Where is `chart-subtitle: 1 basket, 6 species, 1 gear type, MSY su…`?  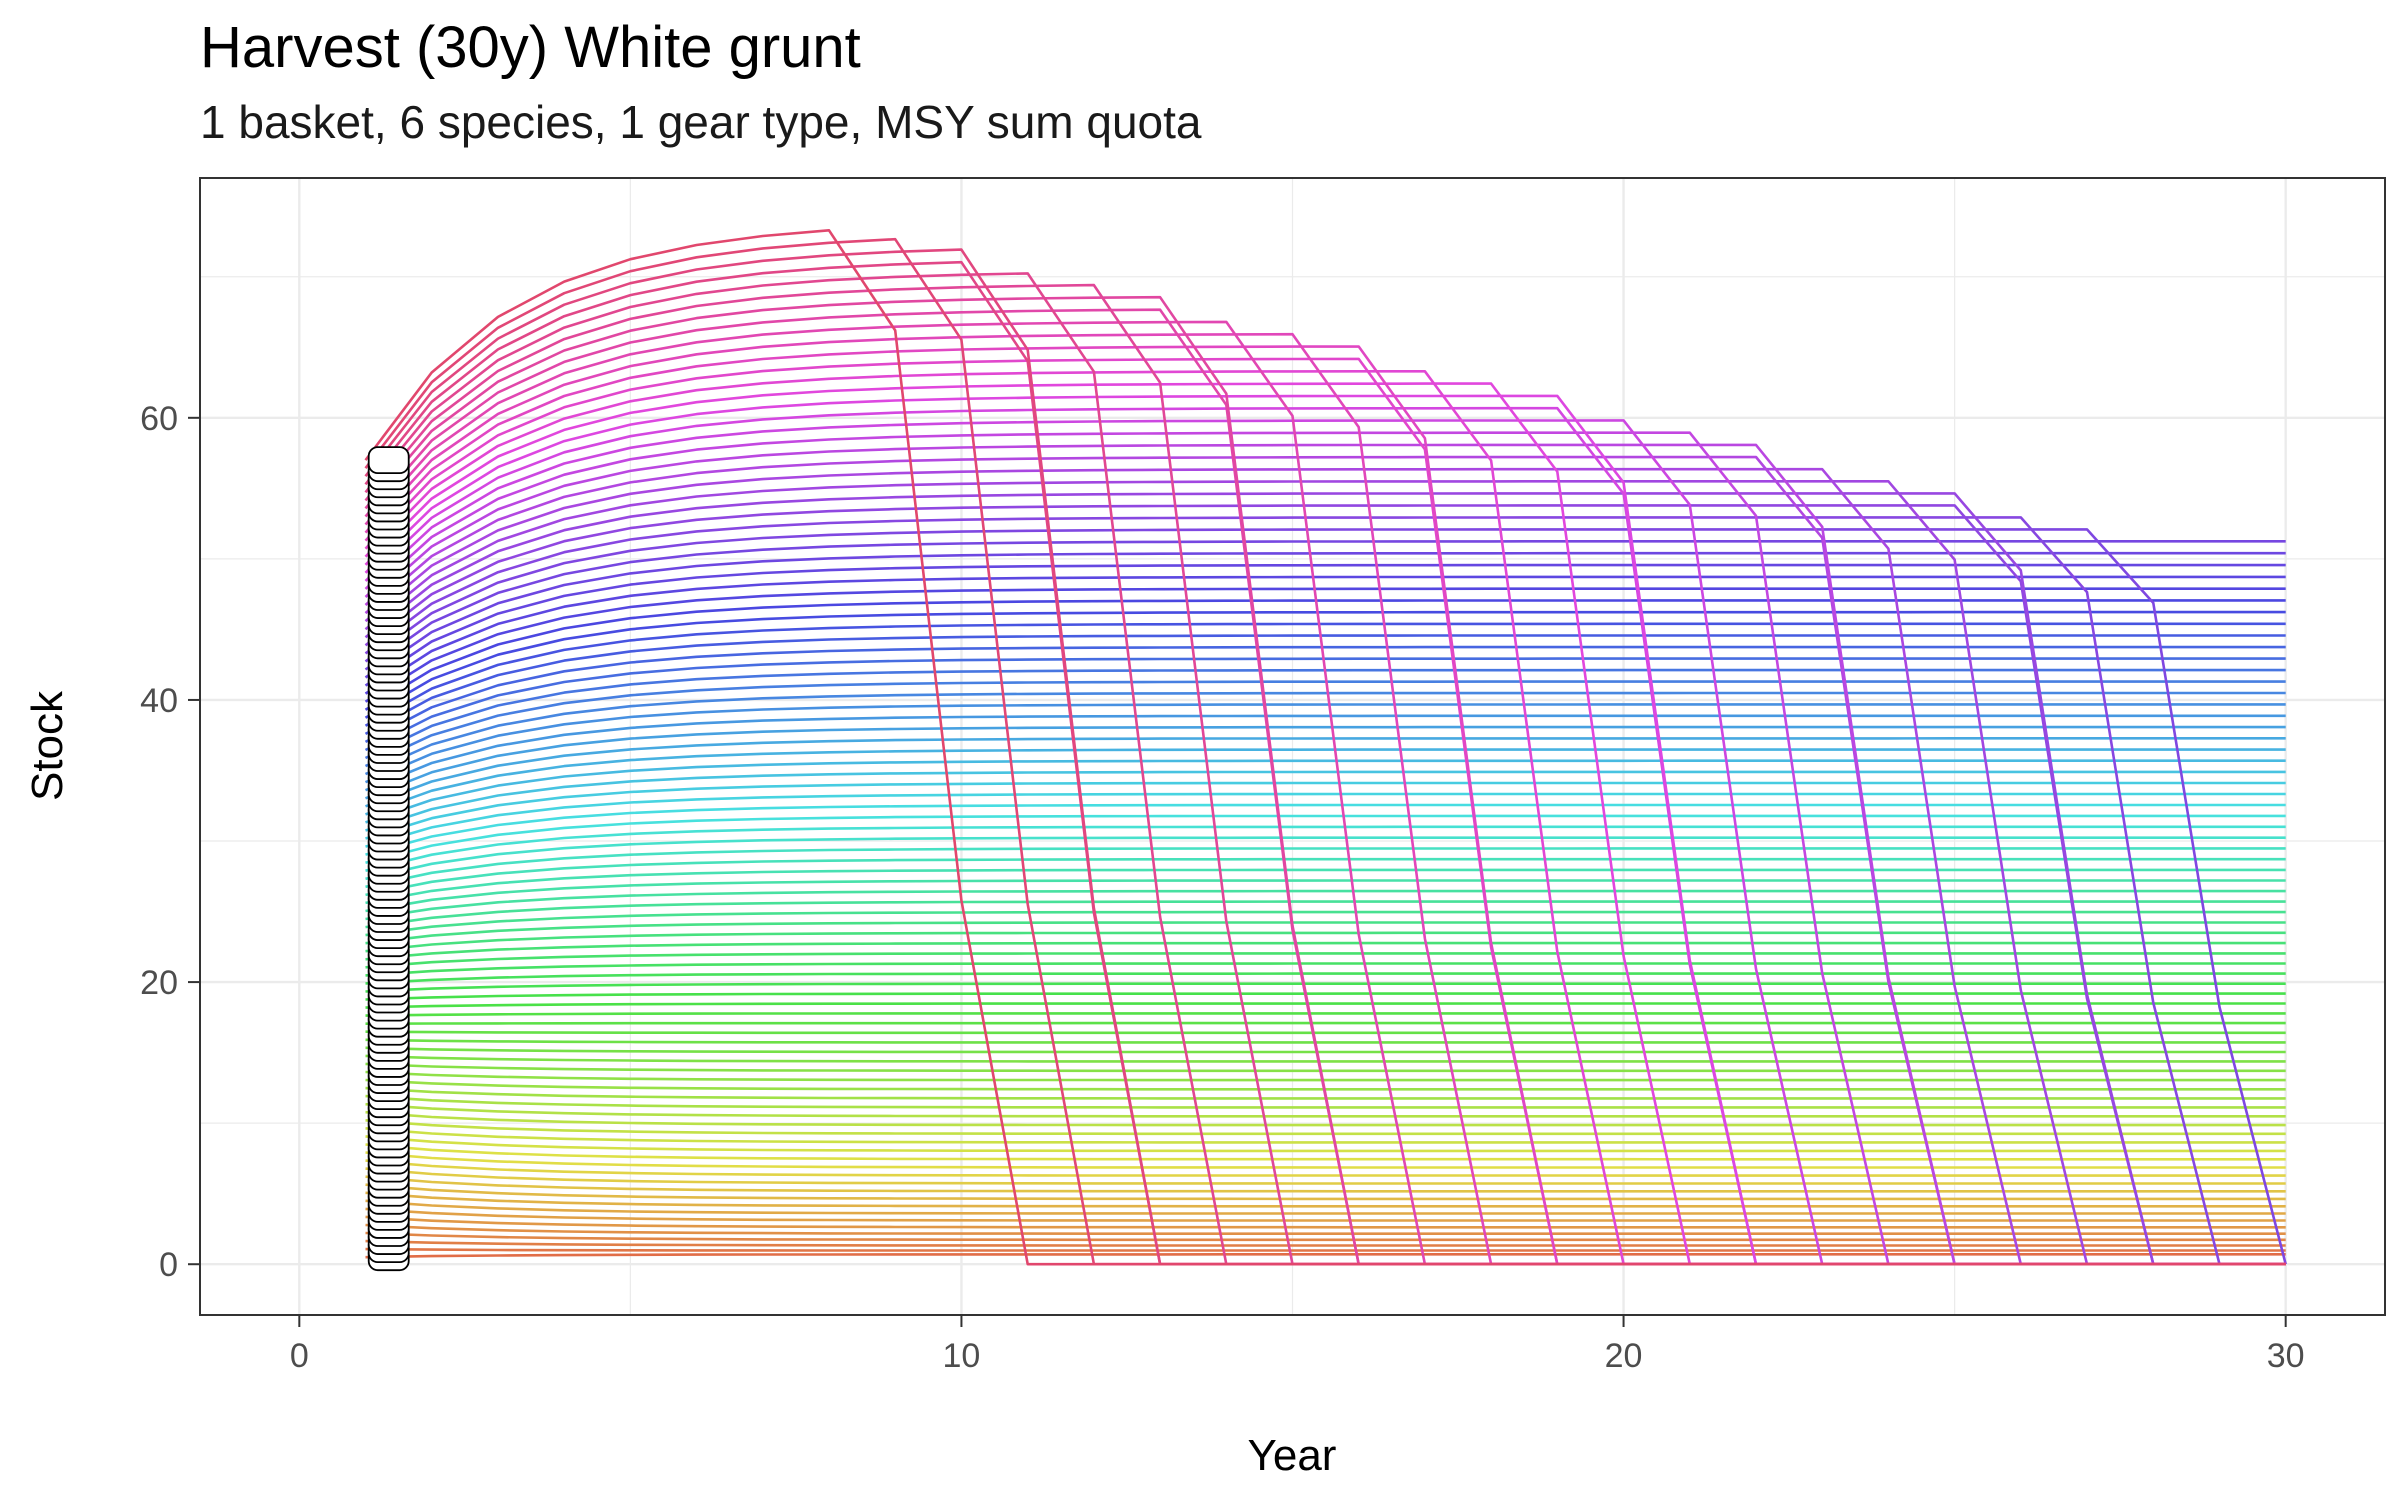 chart-subtitle: 1 basket, 6 species, 1 gear type, MSY su… is located at coordinates (701, 122).